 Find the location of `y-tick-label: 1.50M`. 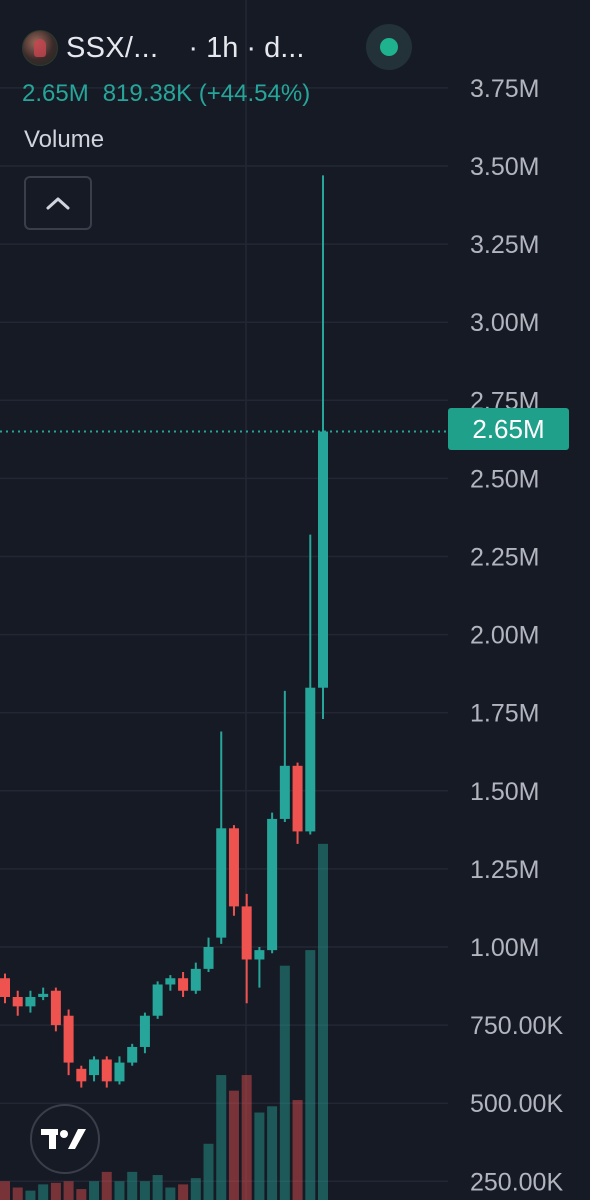

y-tick-label: 1.50M is located at coordinates (504, 792).